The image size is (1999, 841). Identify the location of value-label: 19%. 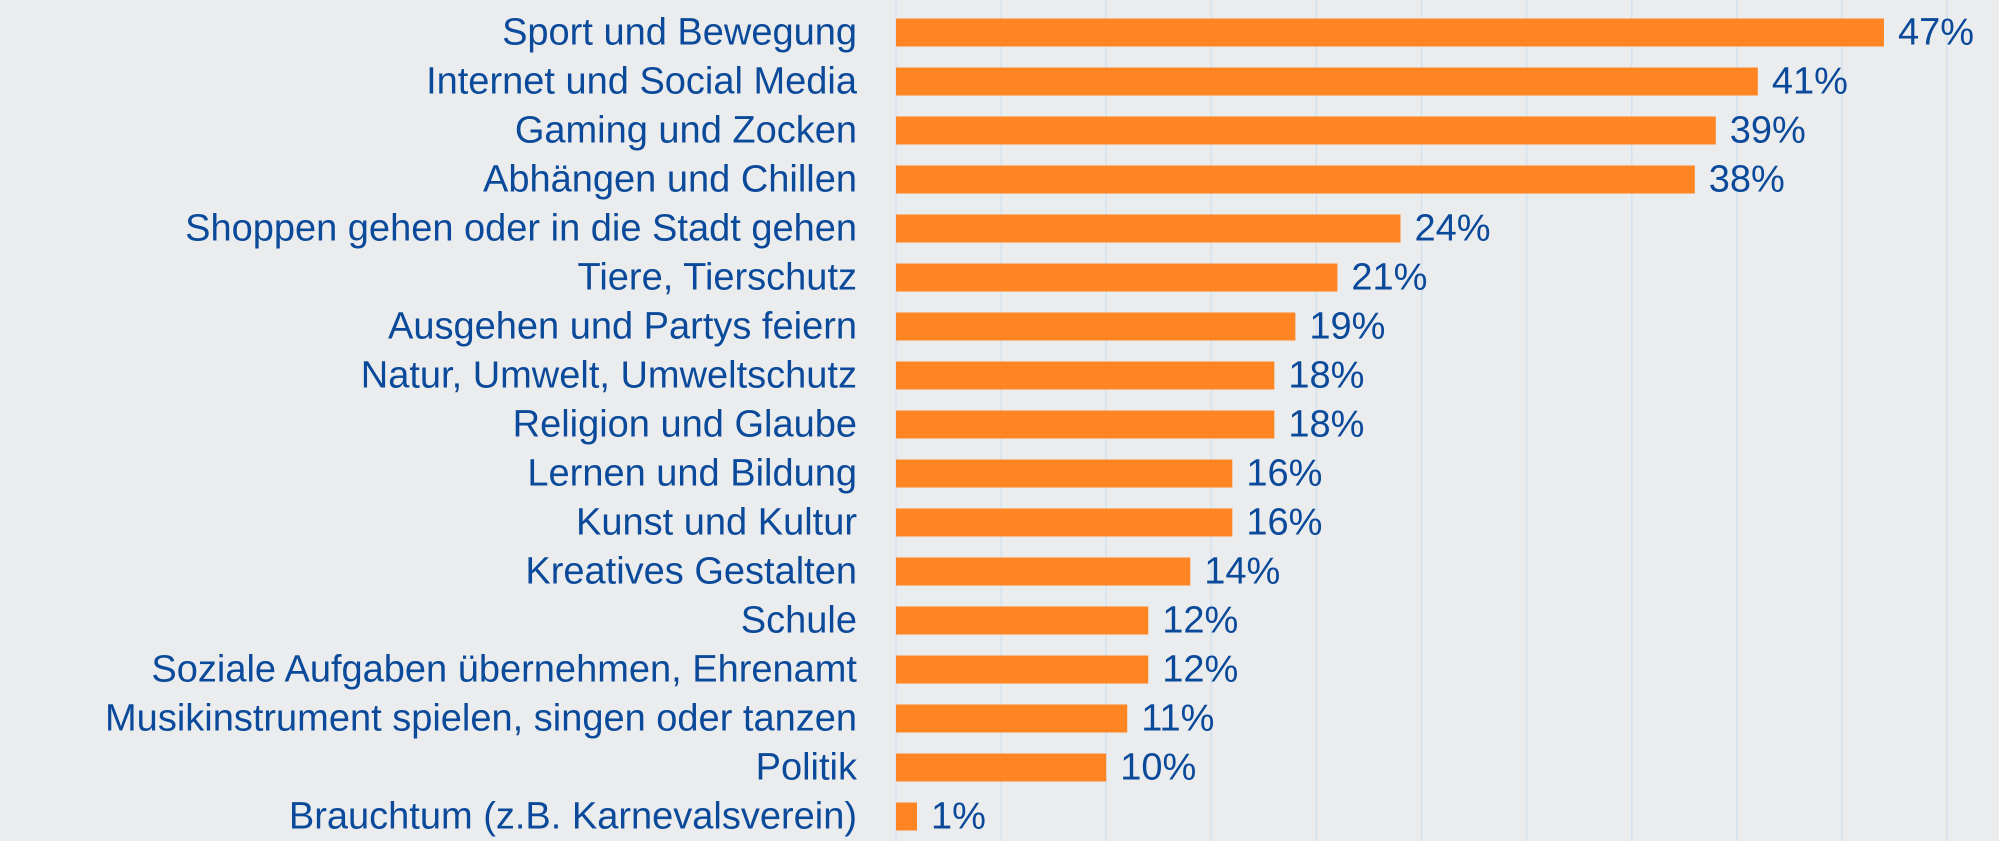
(1347, 327).